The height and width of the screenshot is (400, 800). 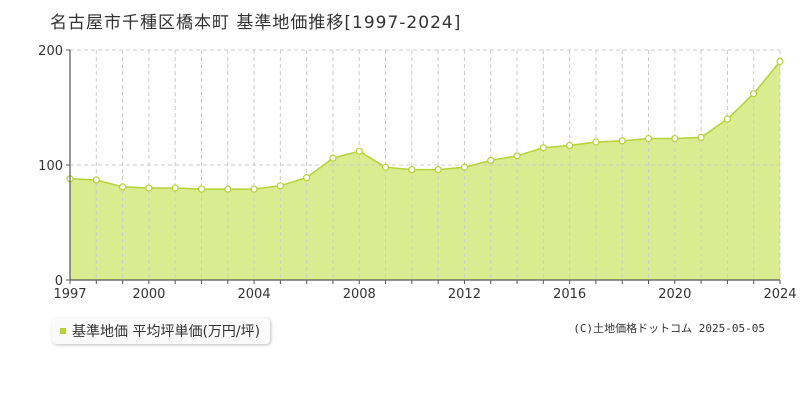 I want to click on y-tick-label: 0, so click(x=59, y=281).